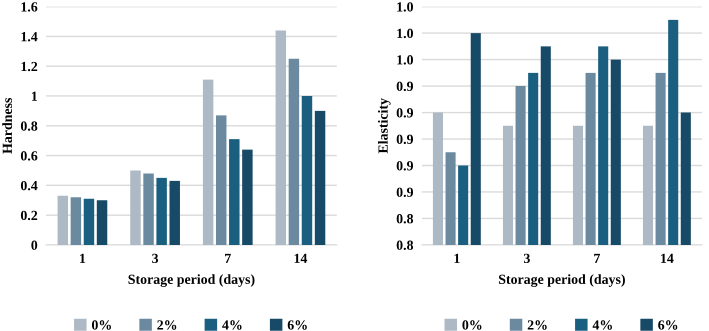 The height and width of the screenshot is (331, 709). Describe the element at coordinates (29, 156) in the screenshot. I see `y-tick-label: 0.6` at that location.